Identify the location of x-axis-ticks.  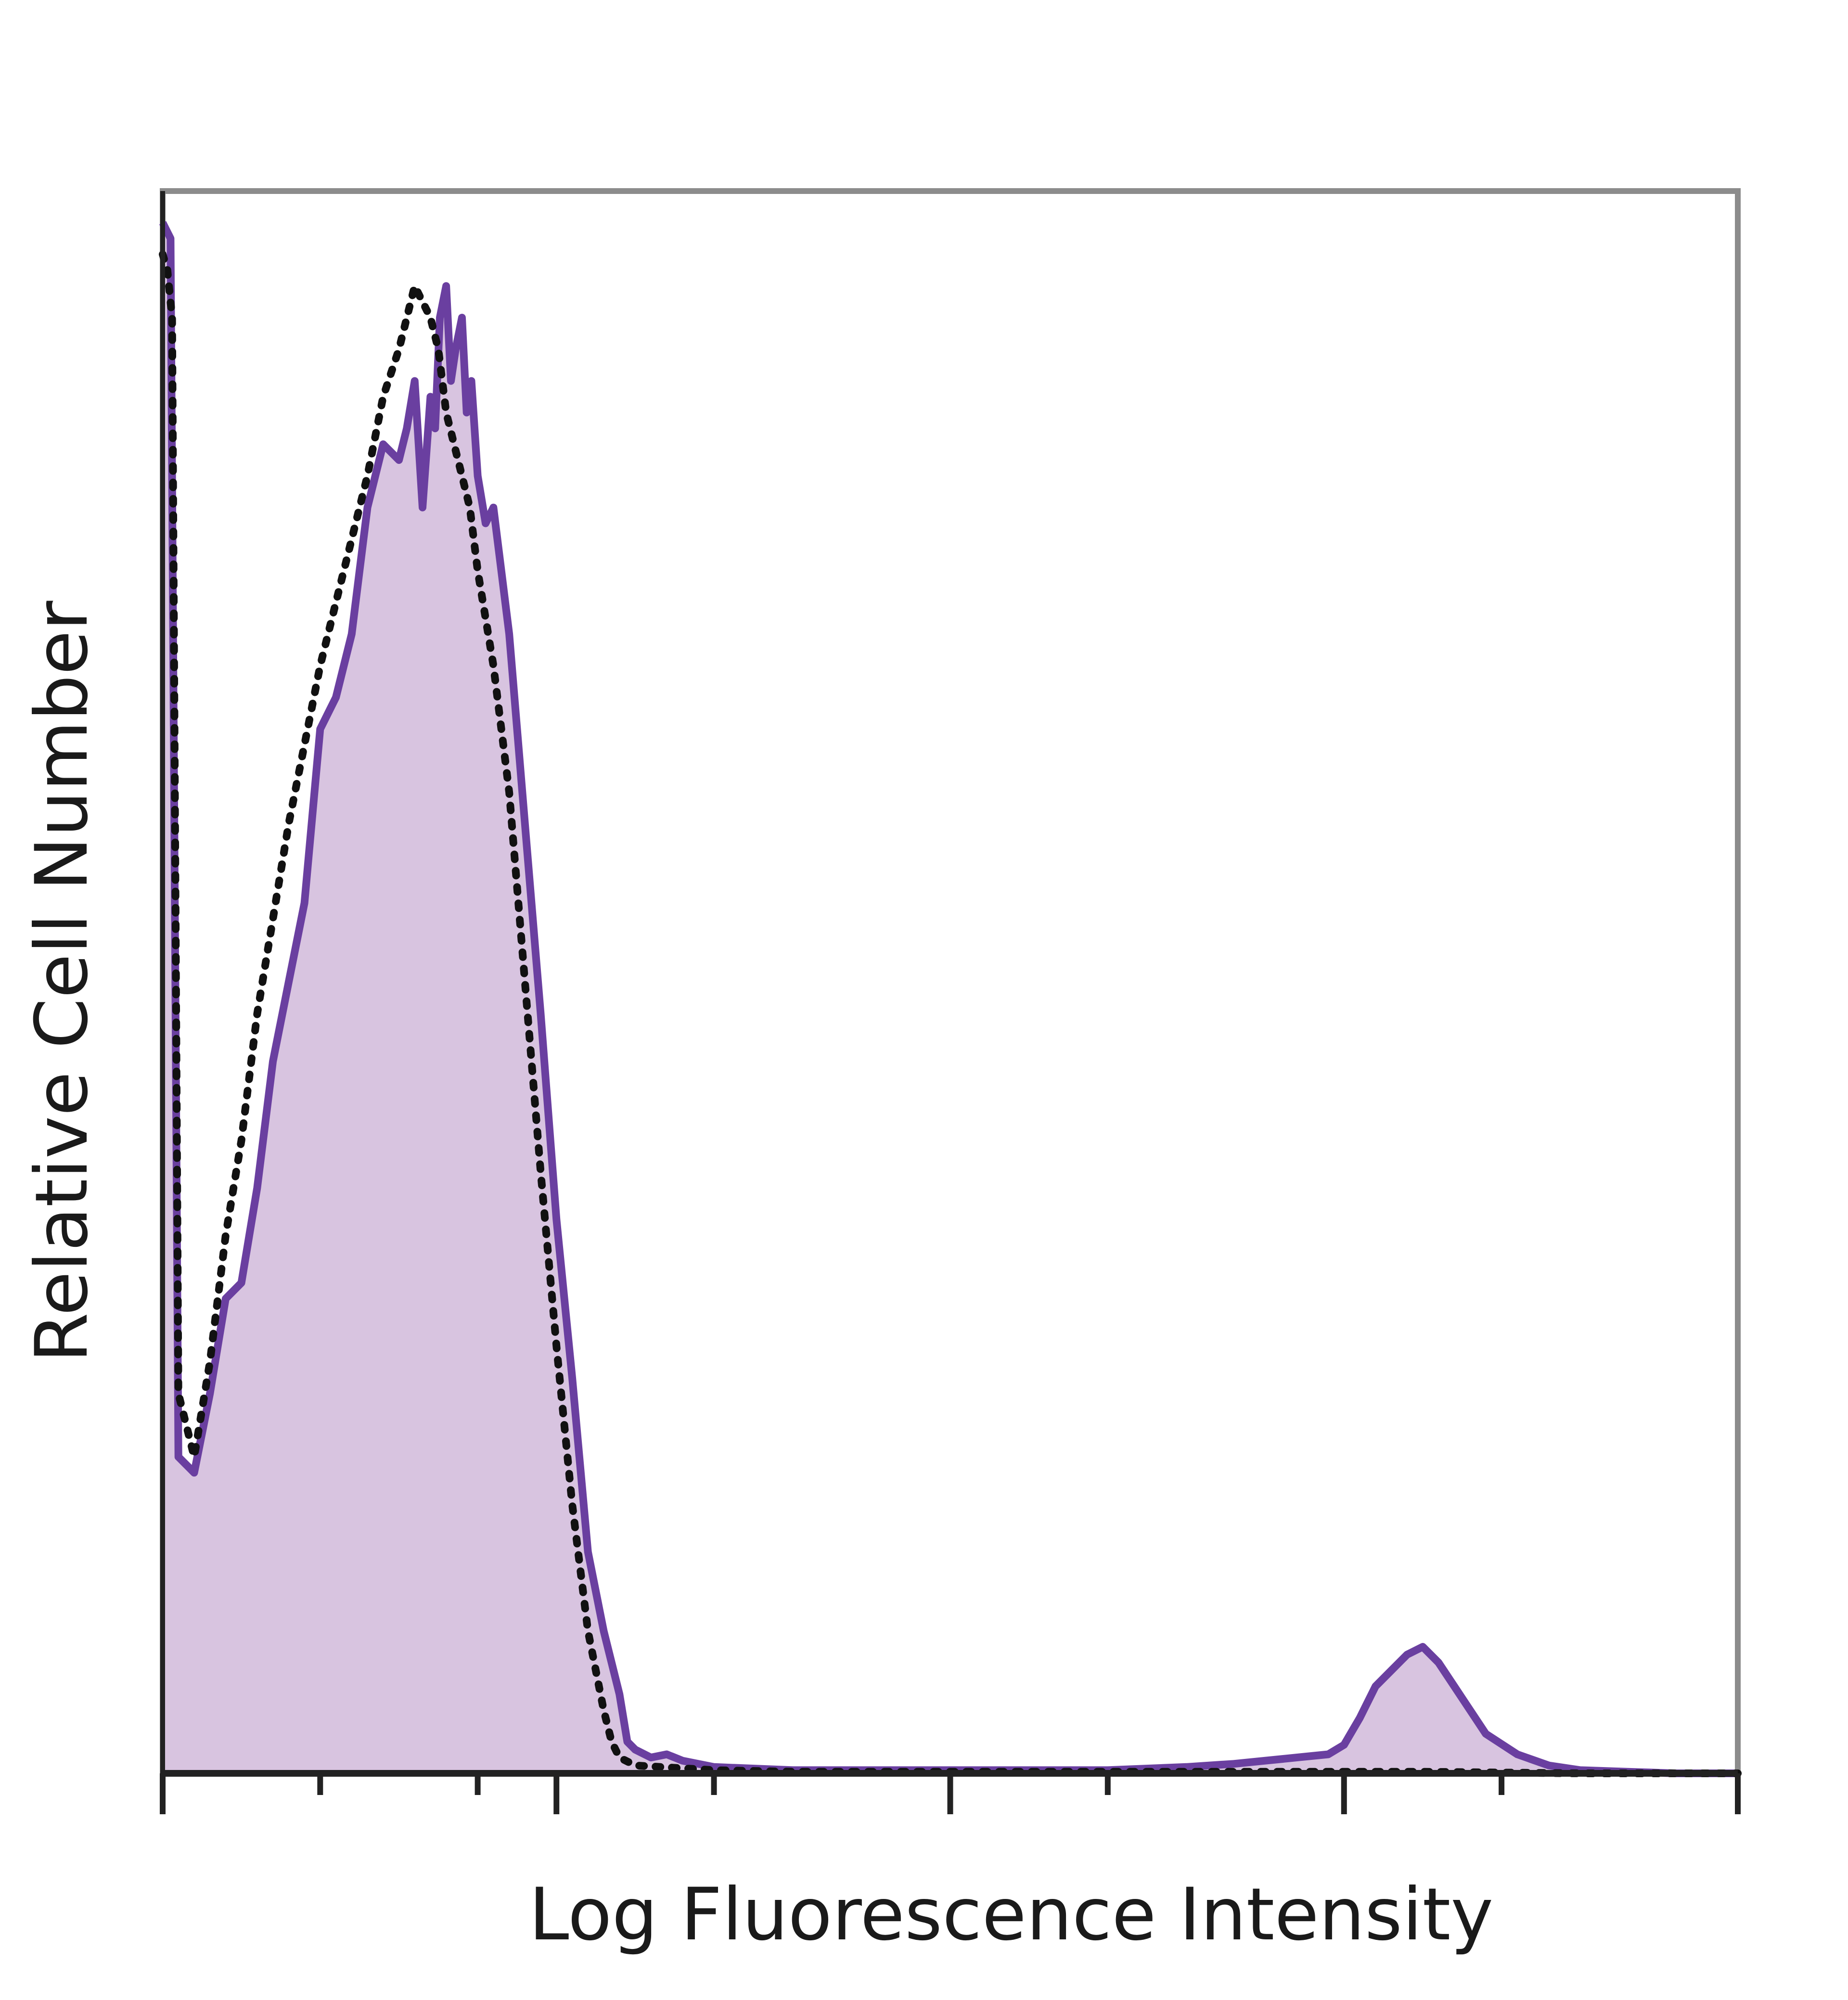
(950, 1793).